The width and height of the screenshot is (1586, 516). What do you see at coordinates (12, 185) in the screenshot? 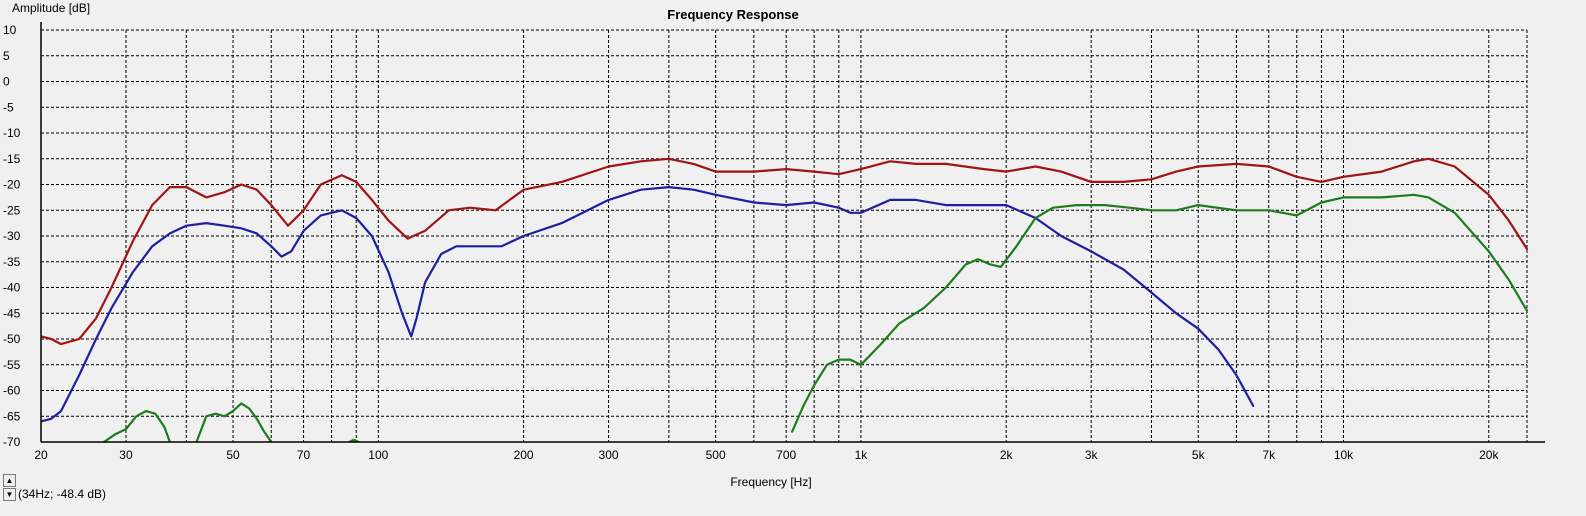
I see `y-tick-label: -20` at bounding box center [12, 185].